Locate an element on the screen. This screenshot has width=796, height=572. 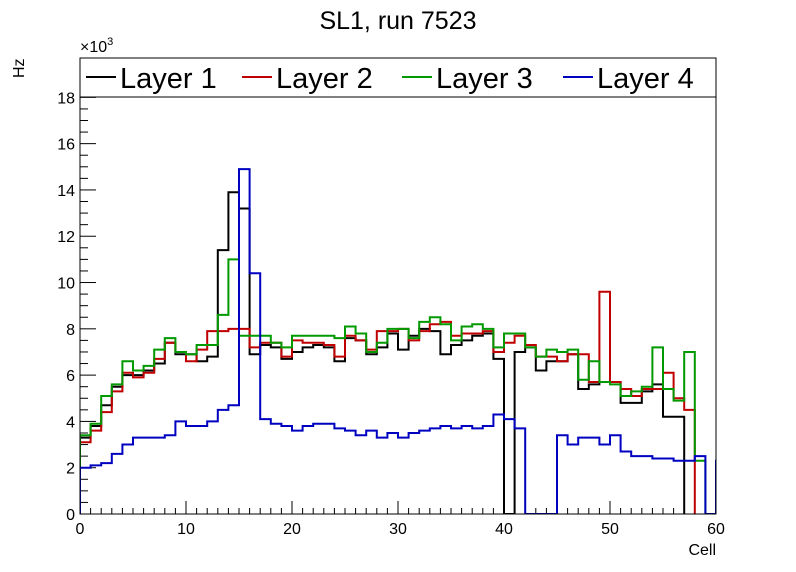
y-tick-label: 14 is located at coordinates (66, 191).